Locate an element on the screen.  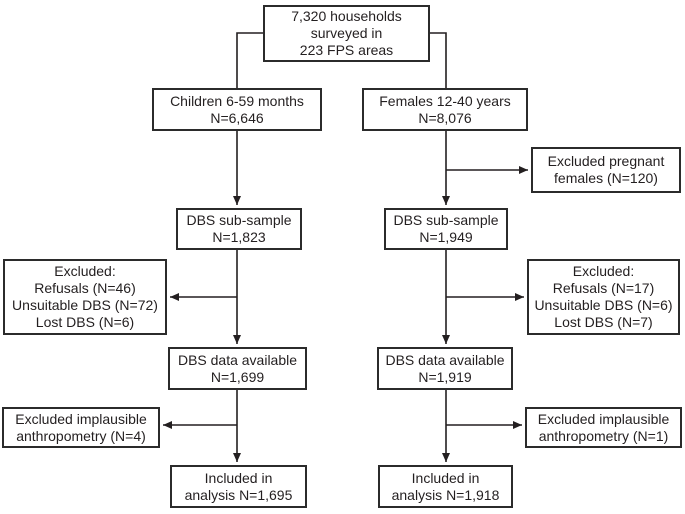
node-text-line: N=1,919 is located at coordinates (445, 376).